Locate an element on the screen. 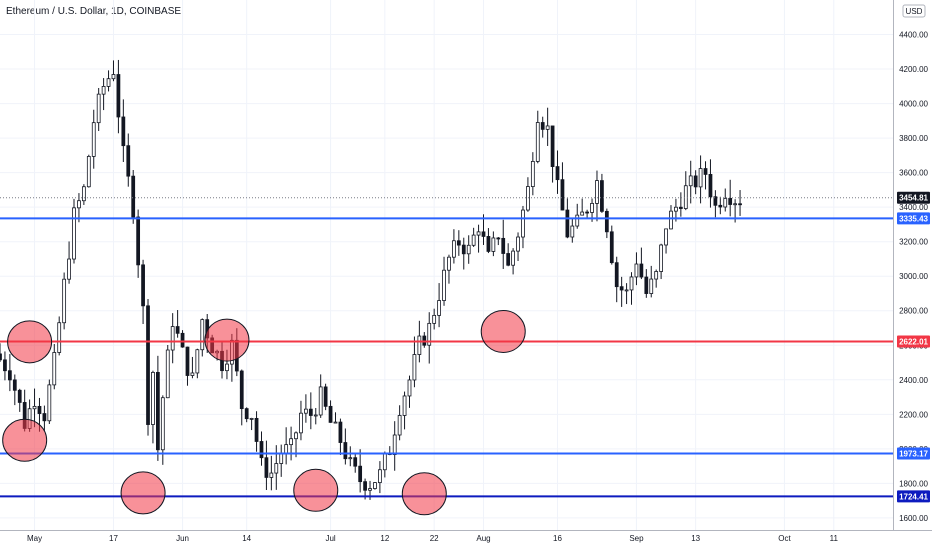 The image size is (932, 550). x-tick-label: Sep is located at coordinates (636, 538).